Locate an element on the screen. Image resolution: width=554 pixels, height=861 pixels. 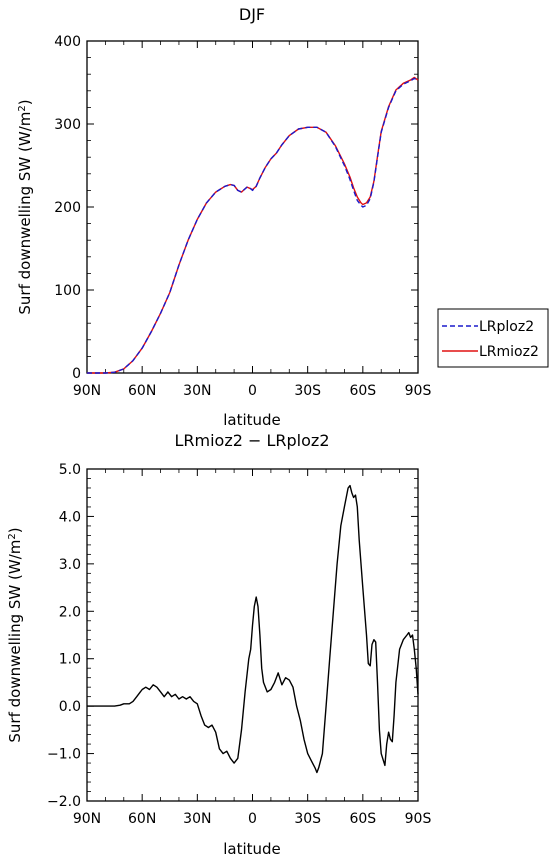
y-tick-label: 400 is located at coordinates (67, 42).